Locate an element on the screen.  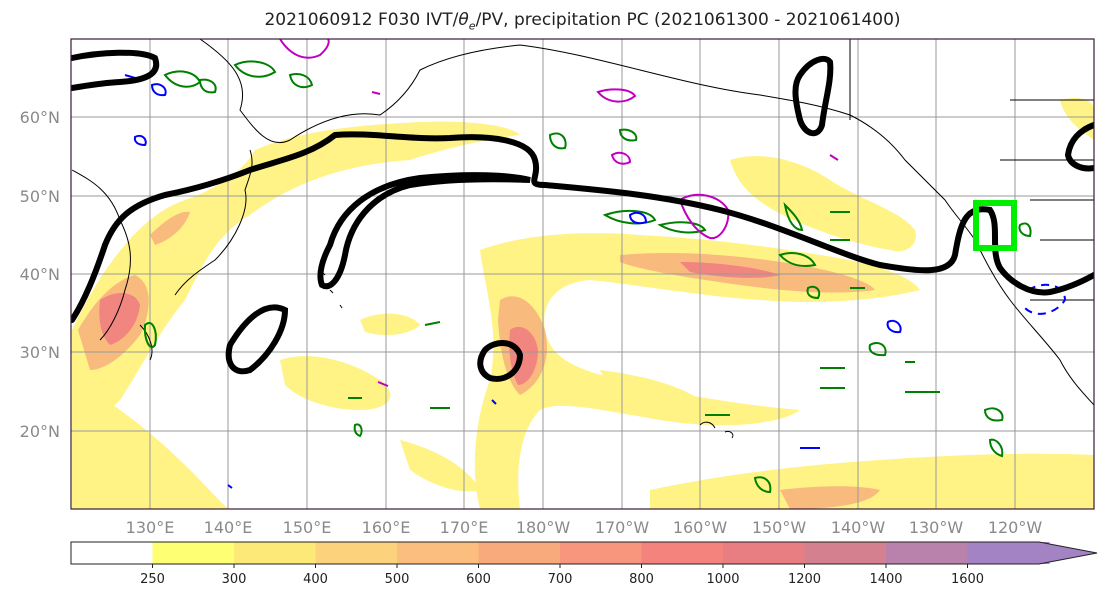
colorbar-tick-label: 1400 is located at coordinates (885, 579).